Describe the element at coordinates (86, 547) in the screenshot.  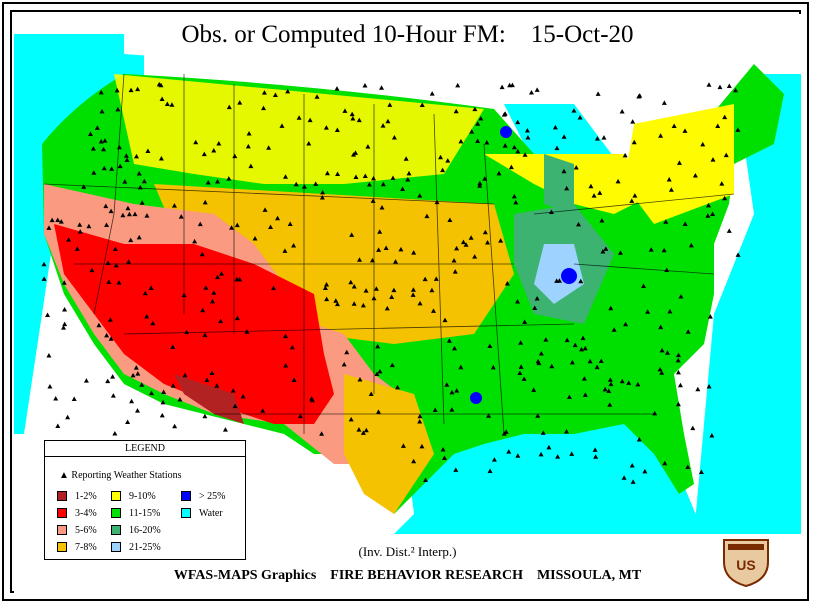
I see `label-7-8: 7-8%` at that location.